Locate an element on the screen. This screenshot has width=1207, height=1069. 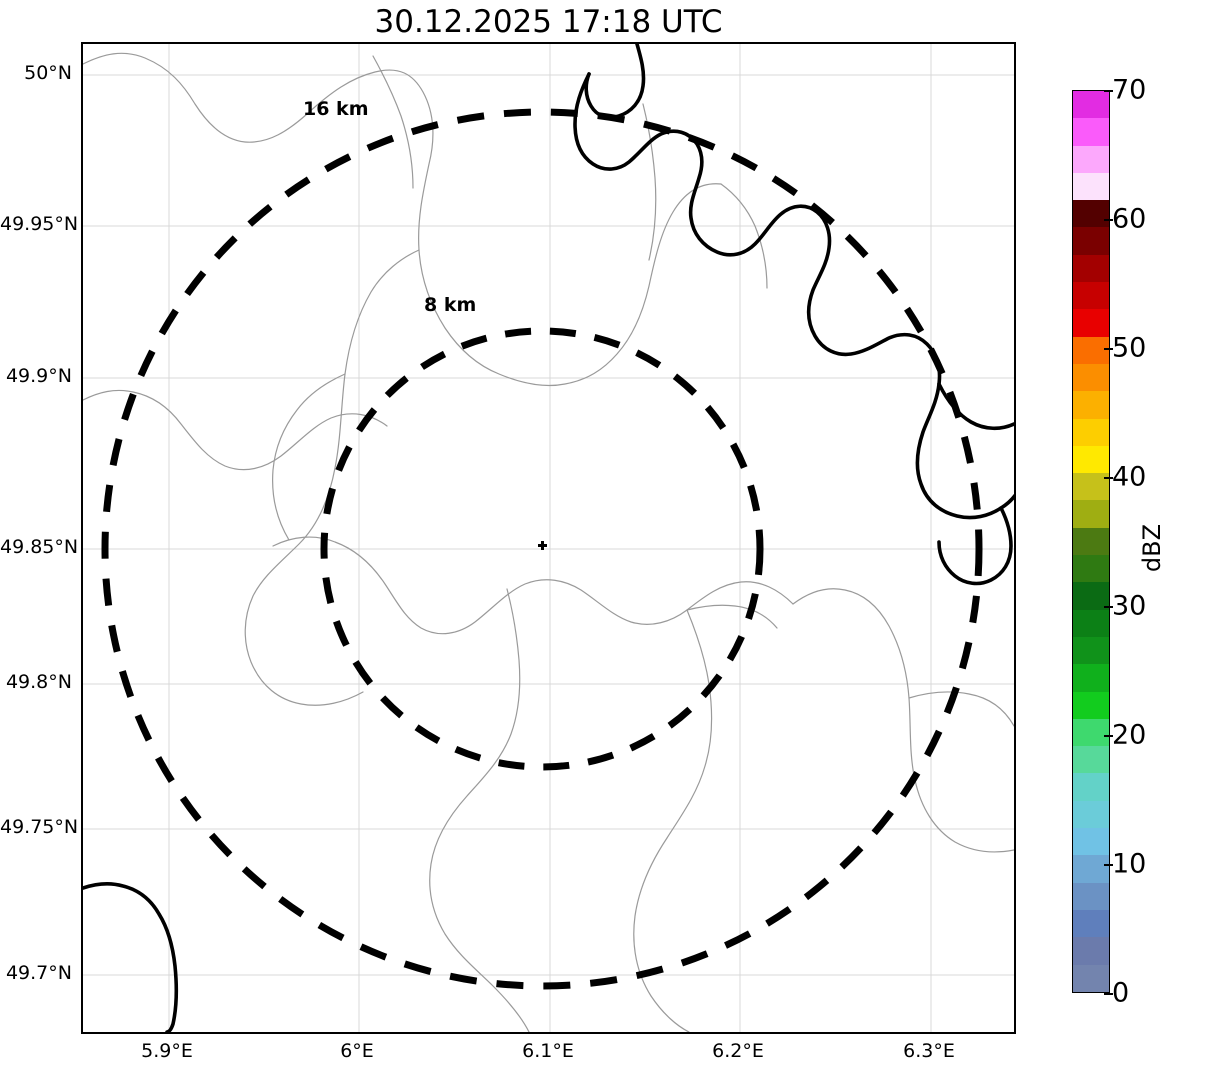
x-tick-label-1: 6°E is located at coordinates (357, 1051).